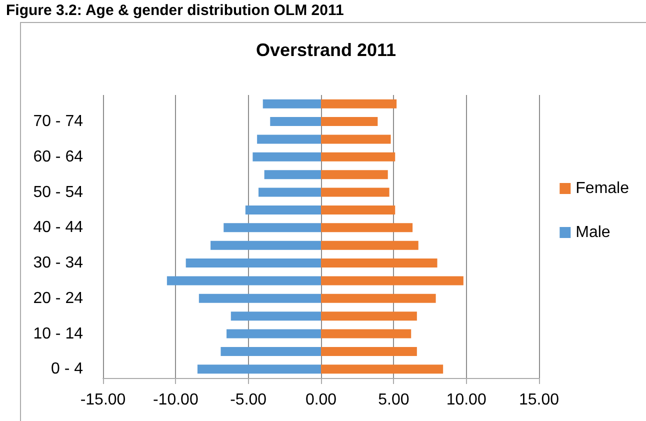 This screenshot has width=646, height=421. What do you see at coordinates (394, 400) in the screenshot?
I see `x-tick-label: 5.00` at bounding box center [394, 400].